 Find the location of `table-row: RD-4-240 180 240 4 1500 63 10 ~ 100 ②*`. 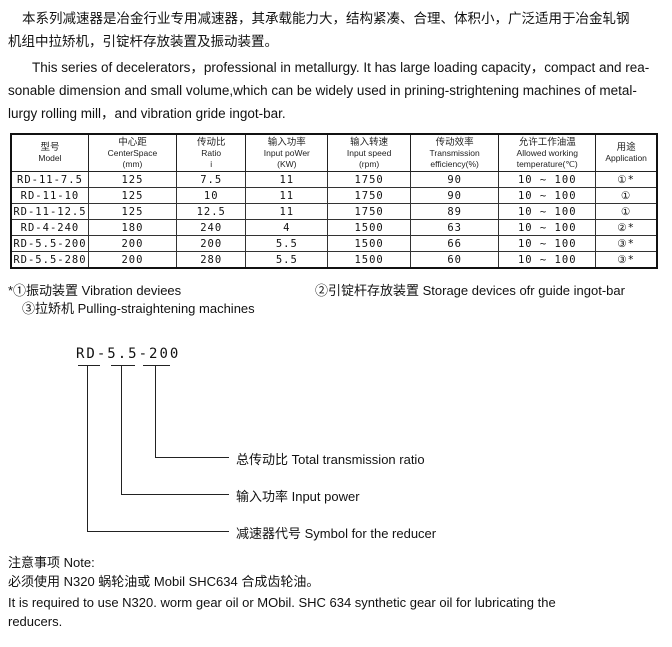

table-row: RD-4-240 180 240 4 1500 63 10 ~ 100 ②* is located at coordinates (334, 227).